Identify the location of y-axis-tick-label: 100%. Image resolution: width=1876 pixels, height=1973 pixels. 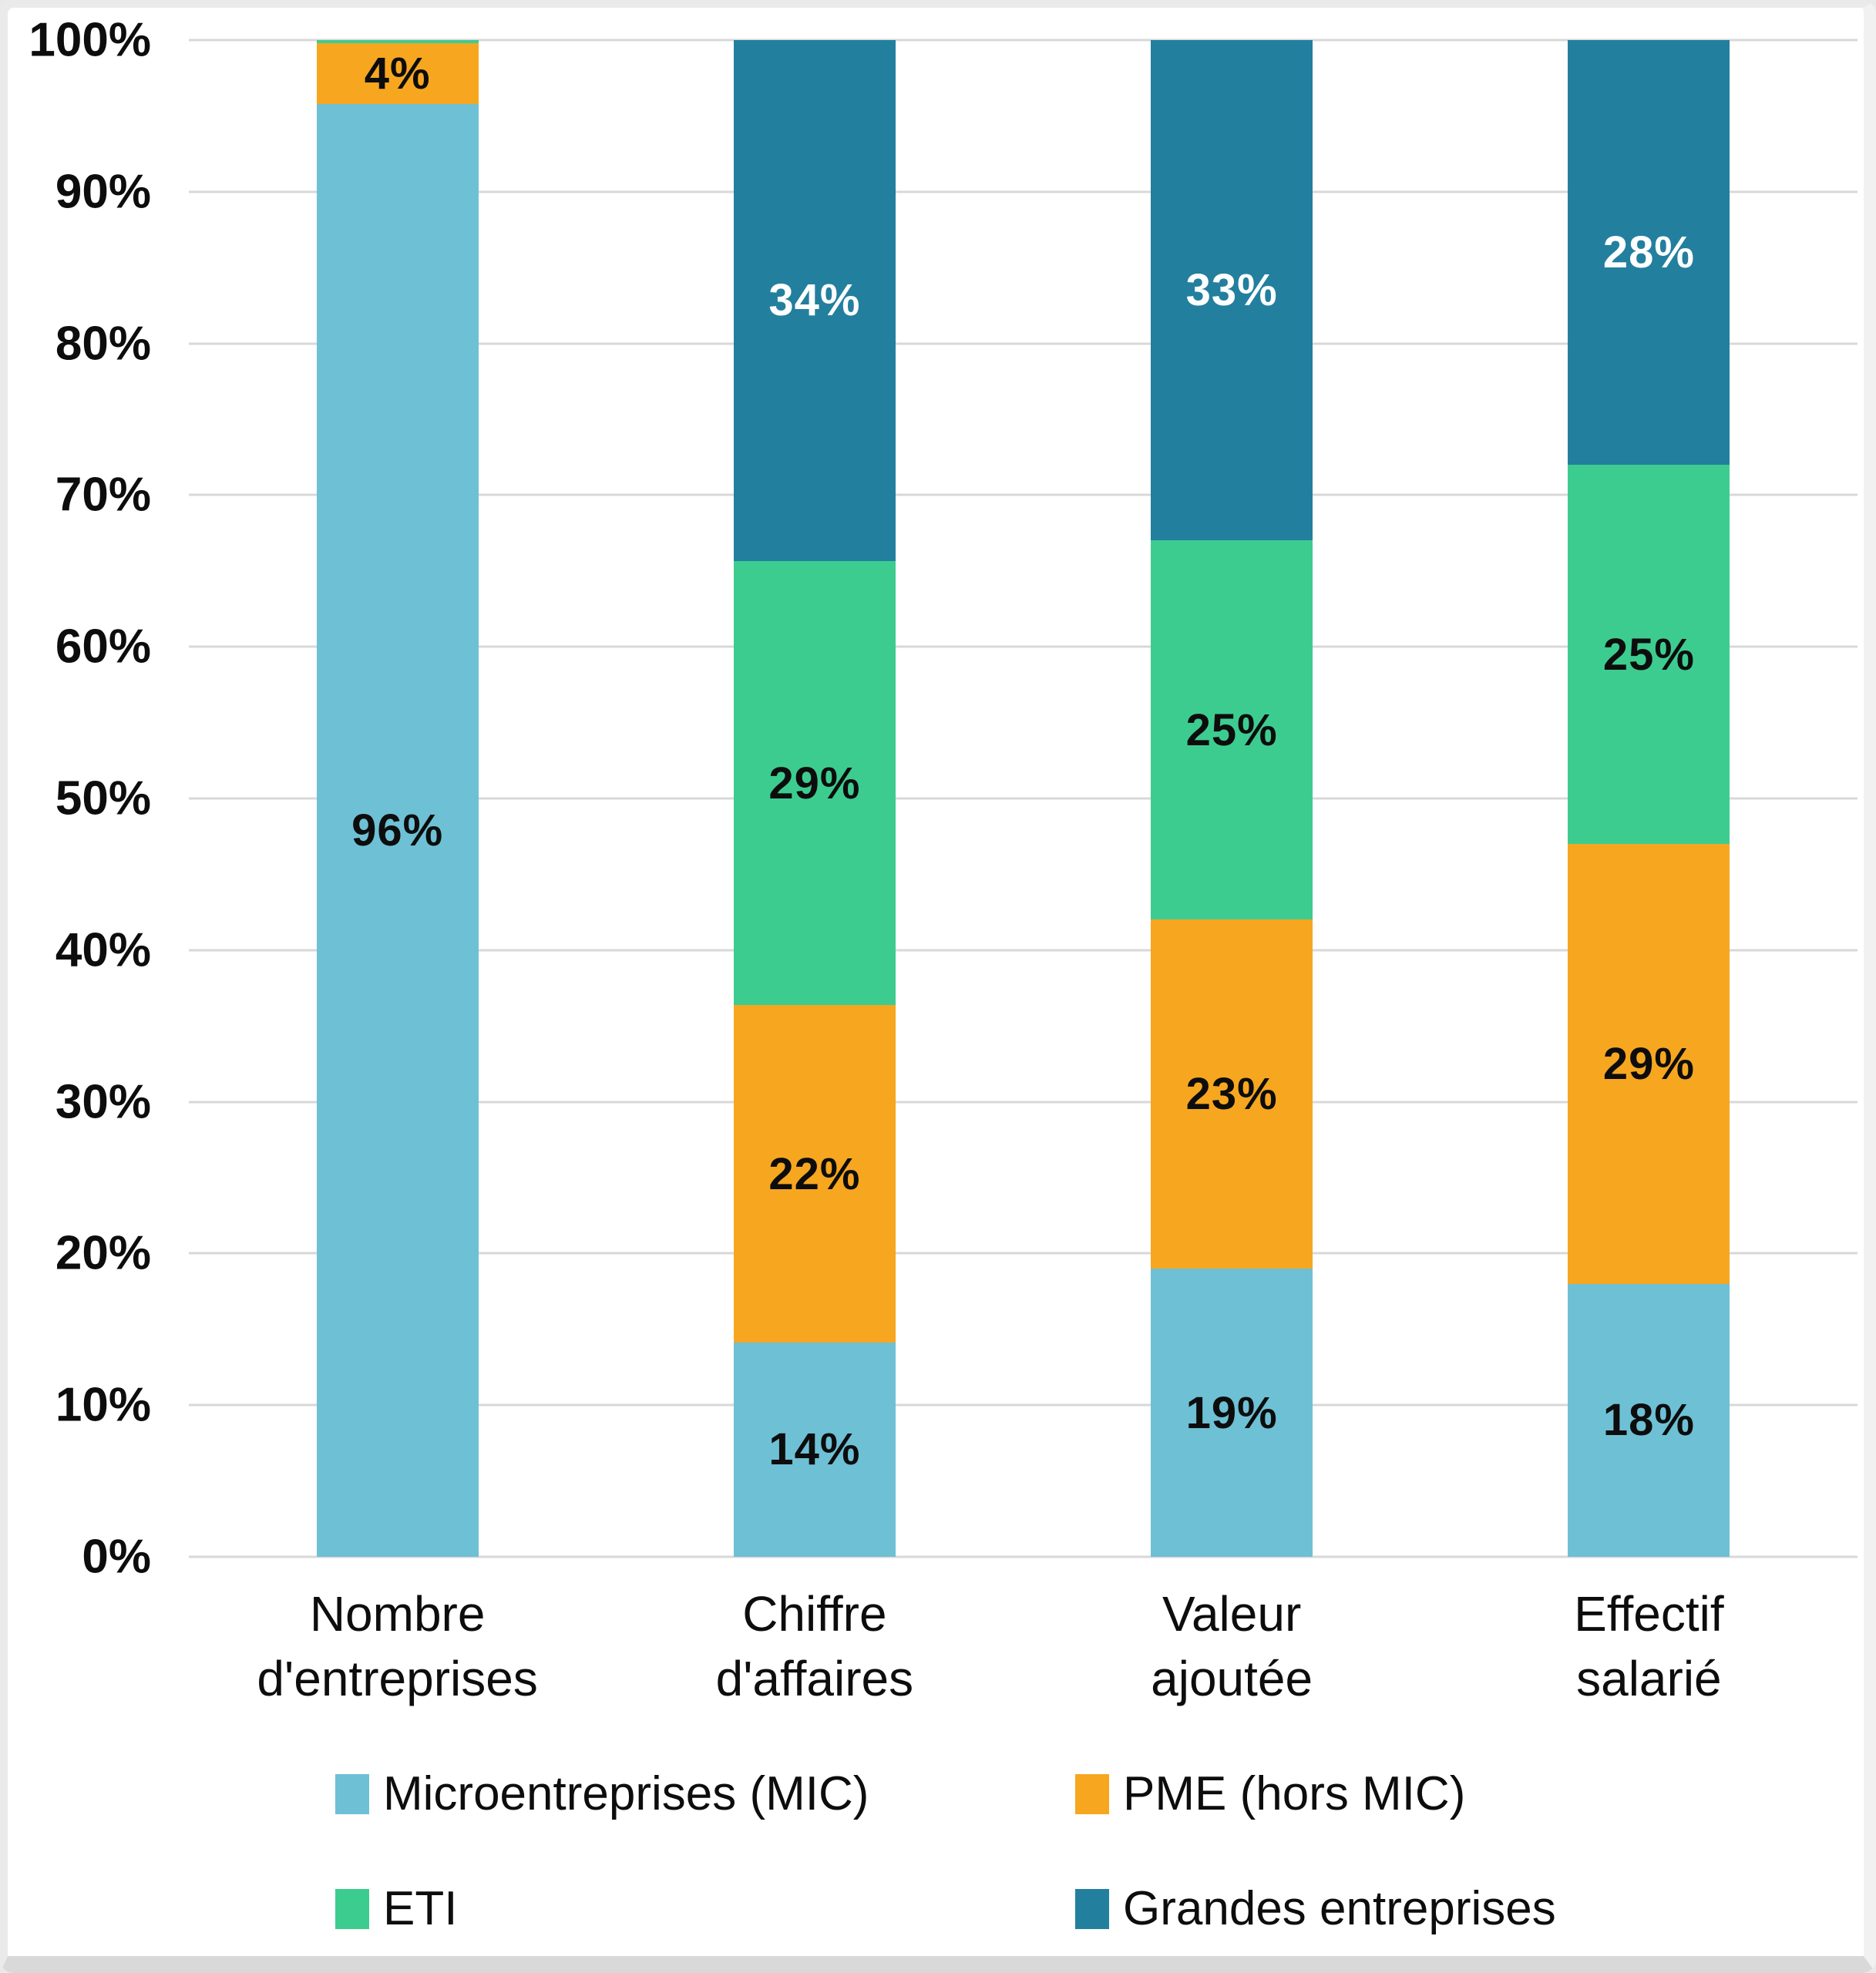
(90, 40).